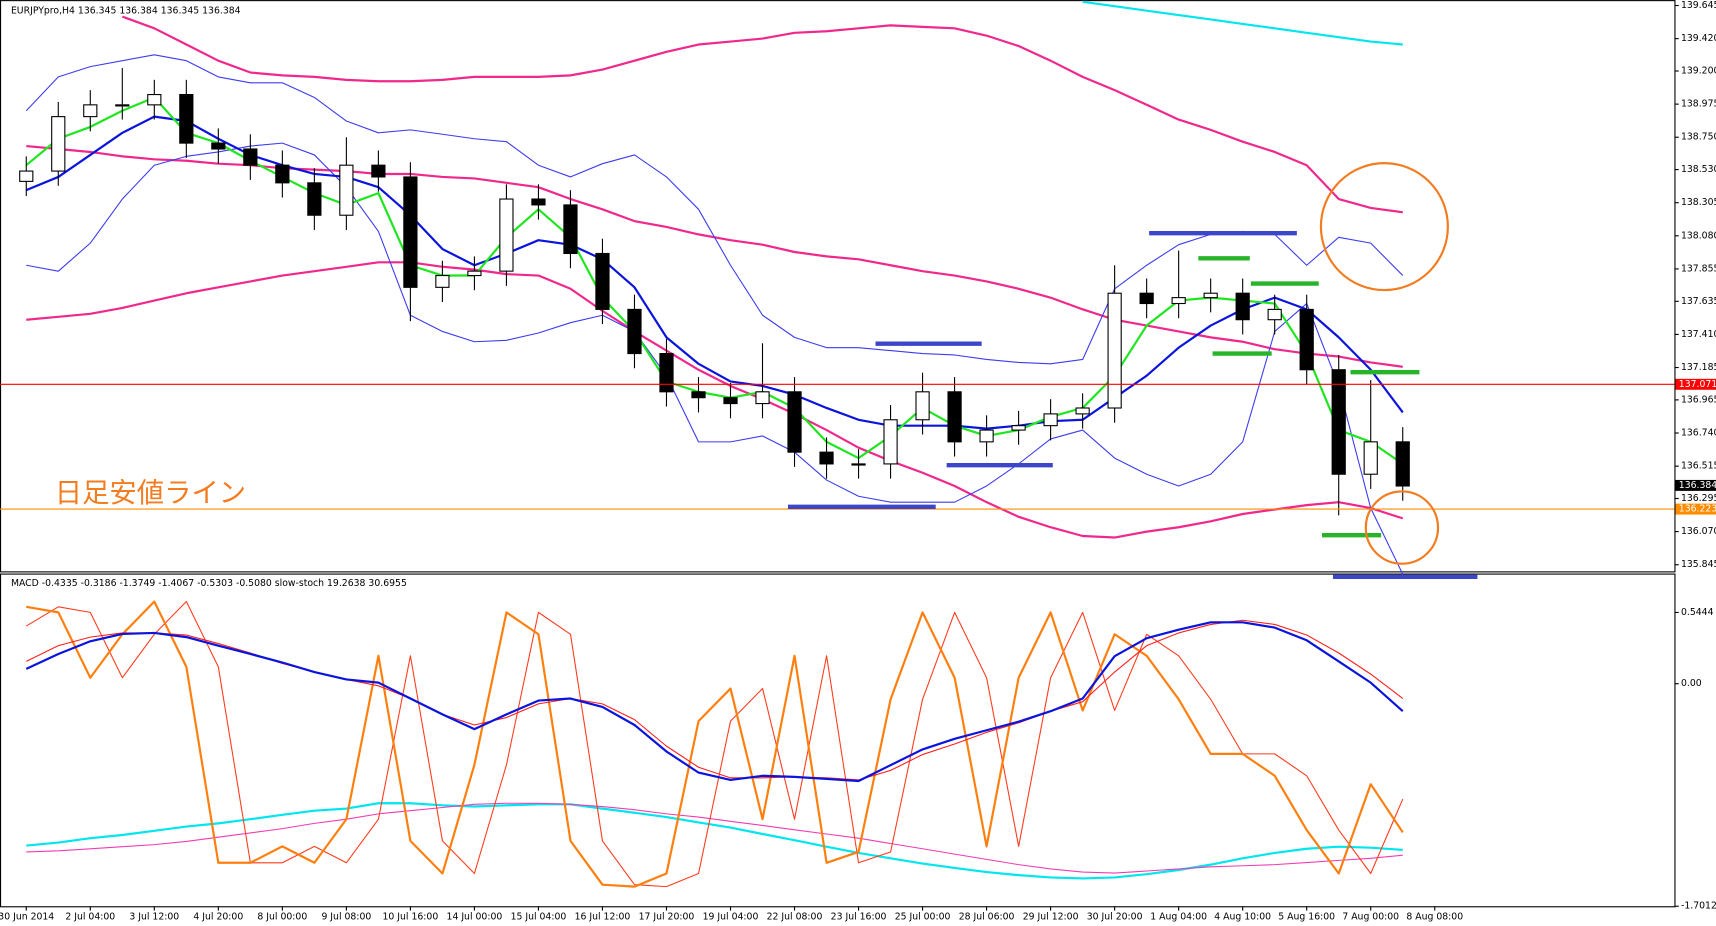  Describe the element at coordinates (1698, 104) in the screenshot. I see `y-tick-label: 138.975` at that location.